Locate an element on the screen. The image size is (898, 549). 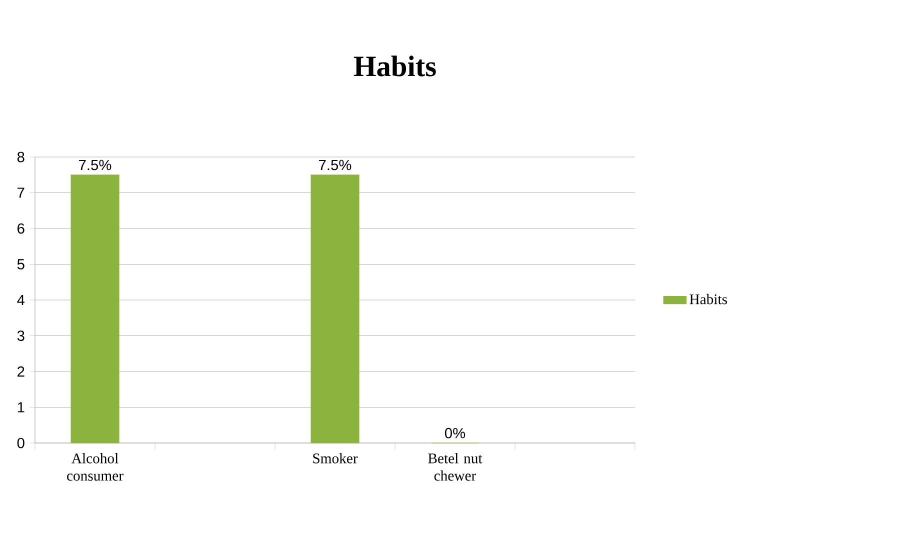
y-tick-label: 1 is located at coordinates (21, 407).